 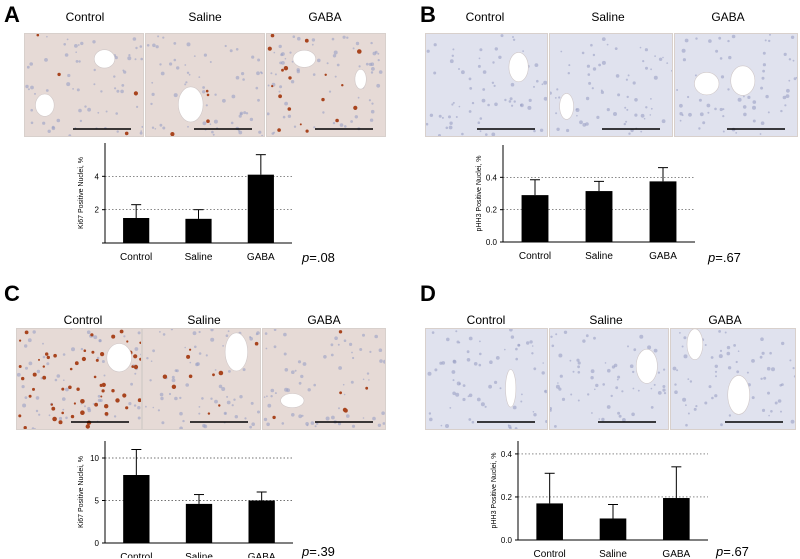 I want to click on x-tick-label: GABA, so click(x=261, y=257).